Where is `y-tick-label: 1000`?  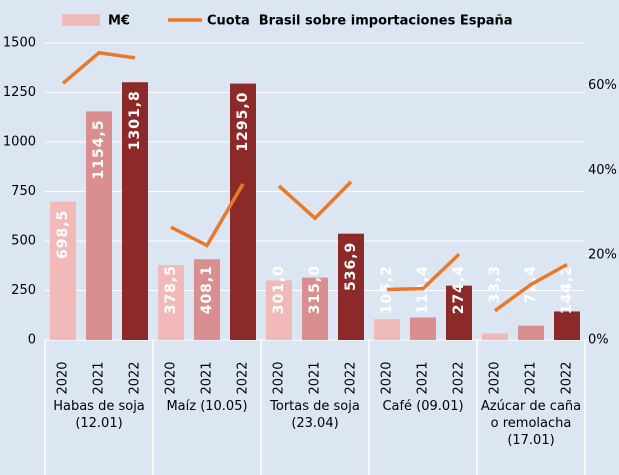 y-tick-label: 1000 is located at coordinates (19, 142).